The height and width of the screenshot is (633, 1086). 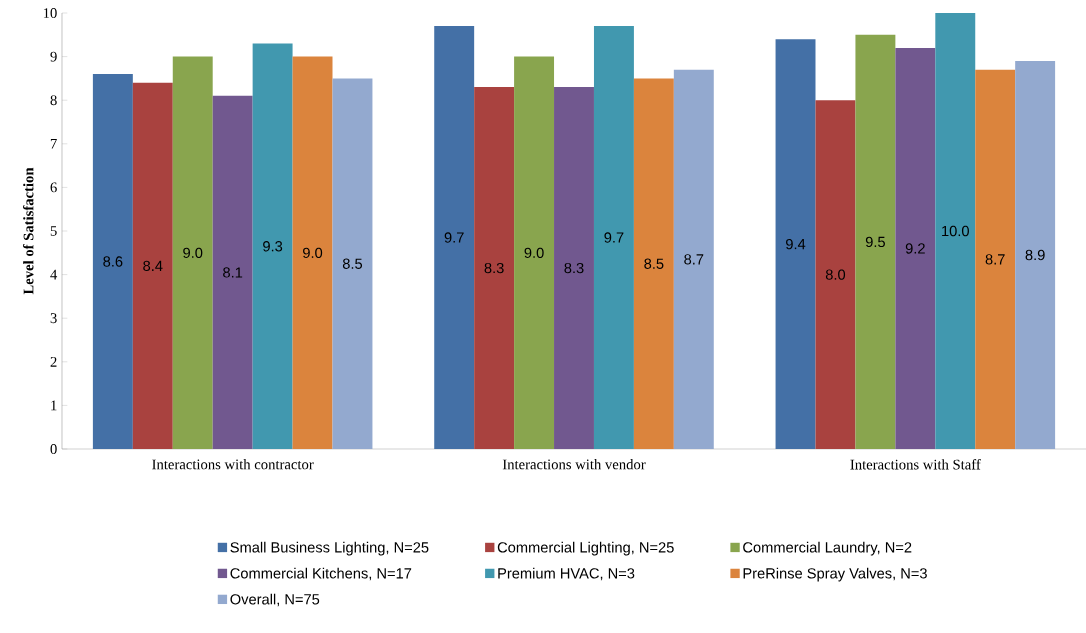 I want to click on y-tick-label: 9, so click(x=53, y=56).